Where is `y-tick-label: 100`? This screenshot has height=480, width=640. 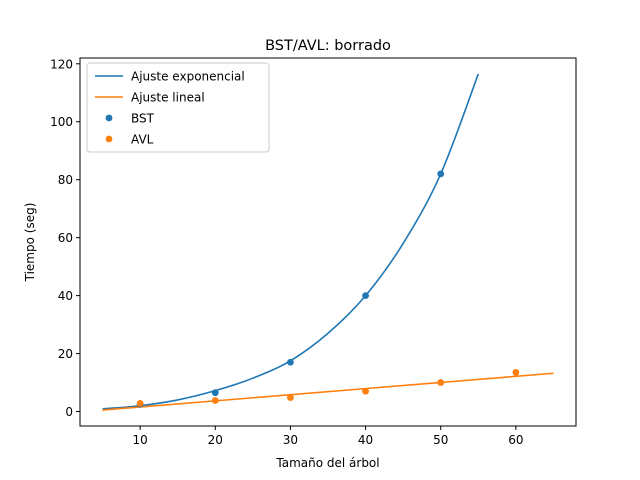
y-tick-label: 100 is located at coordinates (61, 122).